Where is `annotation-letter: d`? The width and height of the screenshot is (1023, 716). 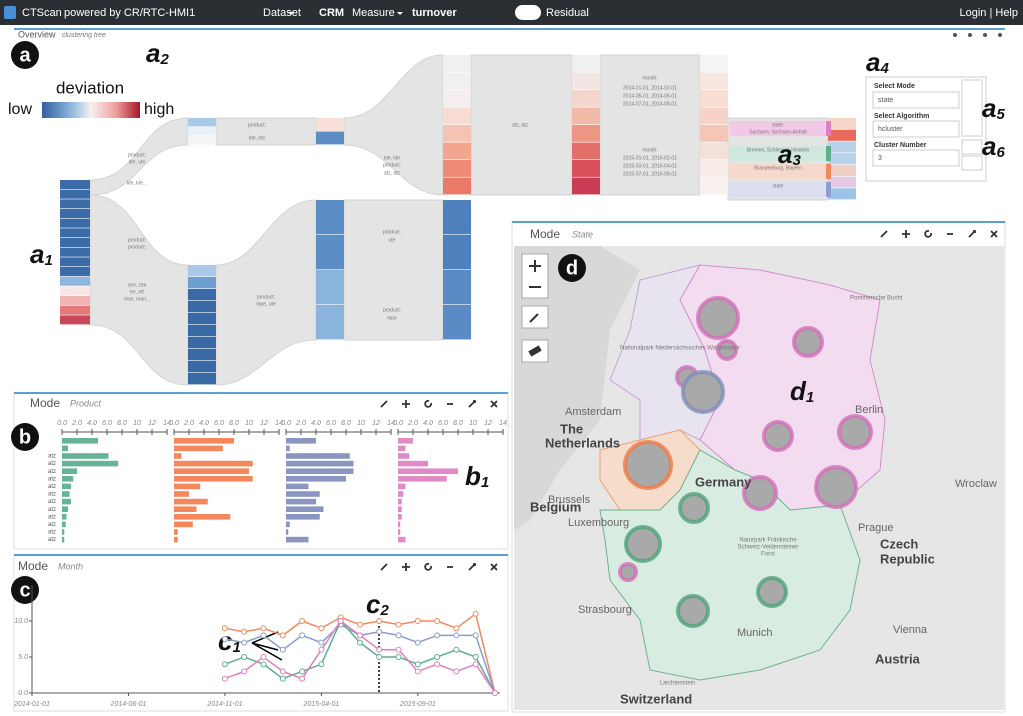 annotation-letter: d is located at coordinates (572, 268).